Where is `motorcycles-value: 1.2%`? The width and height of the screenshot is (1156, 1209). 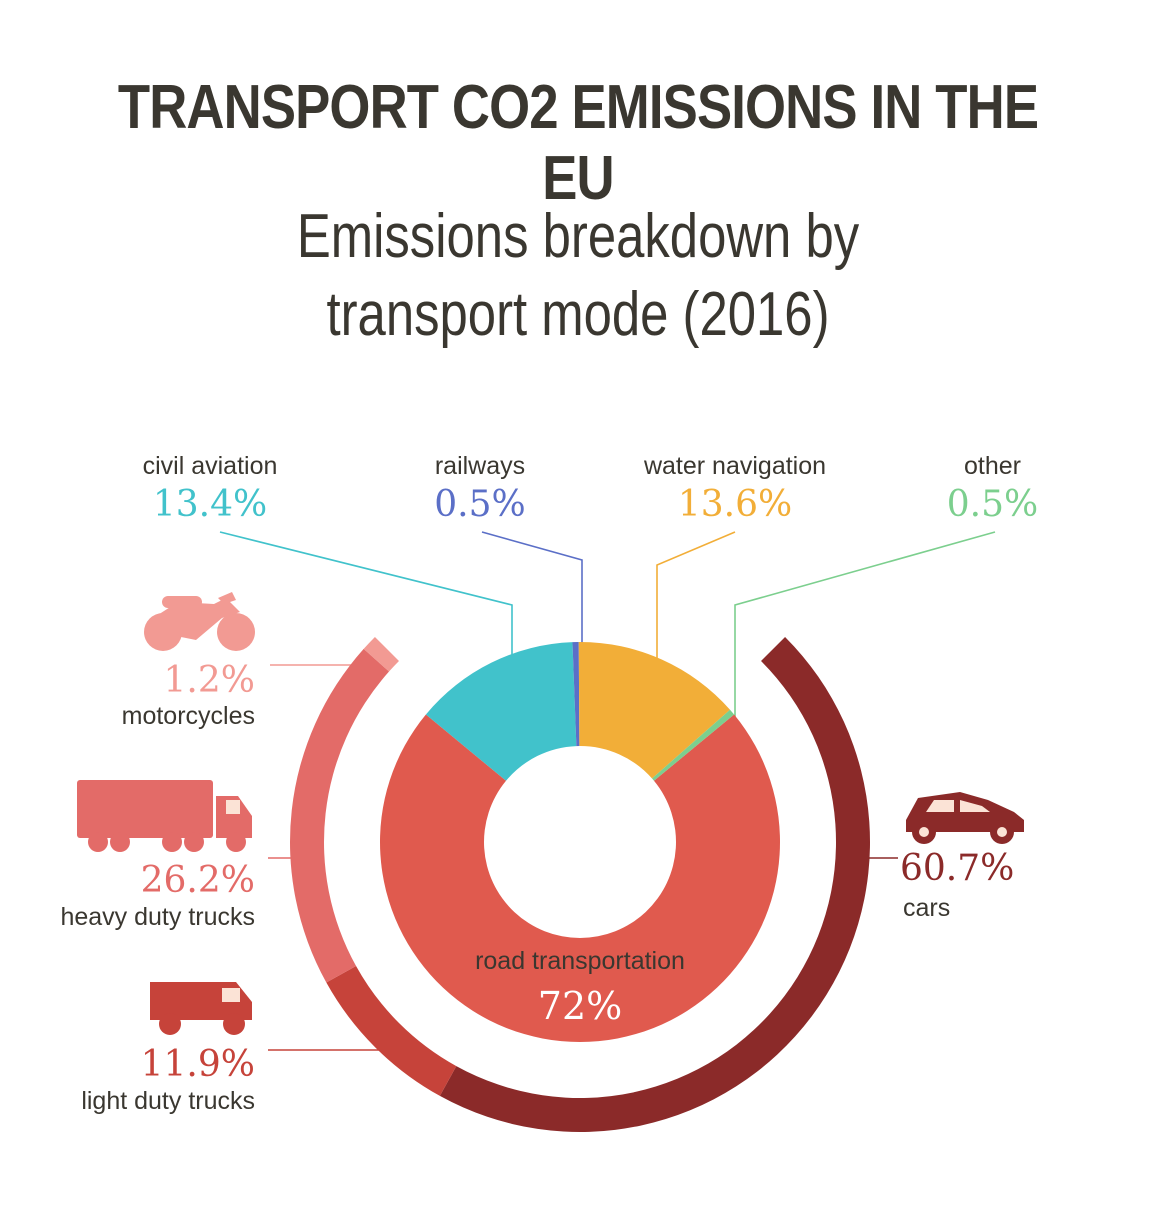
motorcycles-value: 1.2% is located at coordinates (209, 680).